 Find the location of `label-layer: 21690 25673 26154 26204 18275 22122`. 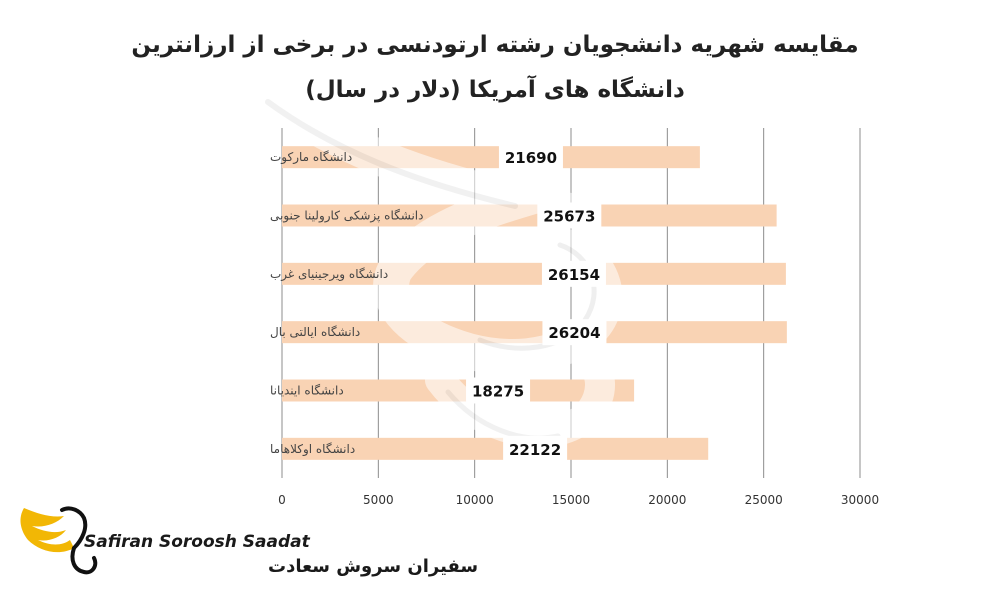

label-layer: 21690 25673 26154 26204 18275 22122 is located at coordinates (536, 303).